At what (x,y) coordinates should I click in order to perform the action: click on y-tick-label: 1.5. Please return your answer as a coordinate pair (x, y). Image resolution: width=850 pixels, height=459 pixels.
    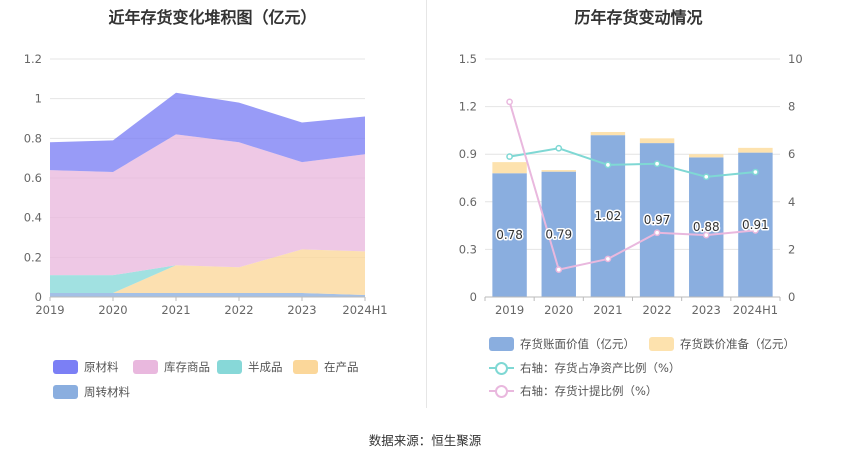
    Looking at the image, I should click on (468, 59).